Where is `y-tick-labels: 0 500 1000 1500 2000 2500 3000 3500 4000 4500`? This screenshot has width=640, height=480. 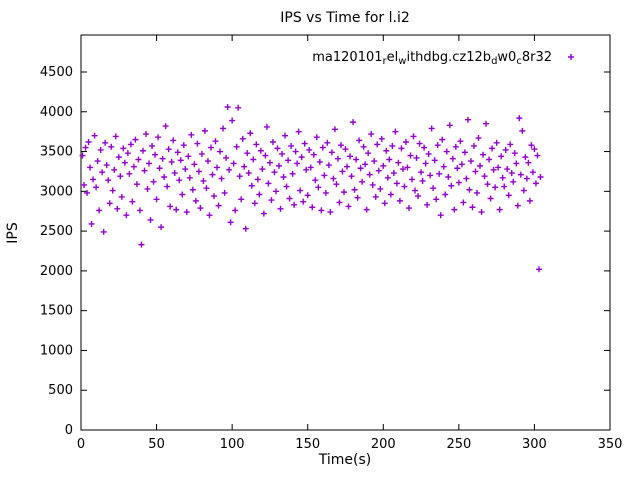 y-tick-labels: 0 500 1000 1500 2000 2500 3000 3500 4000 4500 is located at coordinates (56, 251).